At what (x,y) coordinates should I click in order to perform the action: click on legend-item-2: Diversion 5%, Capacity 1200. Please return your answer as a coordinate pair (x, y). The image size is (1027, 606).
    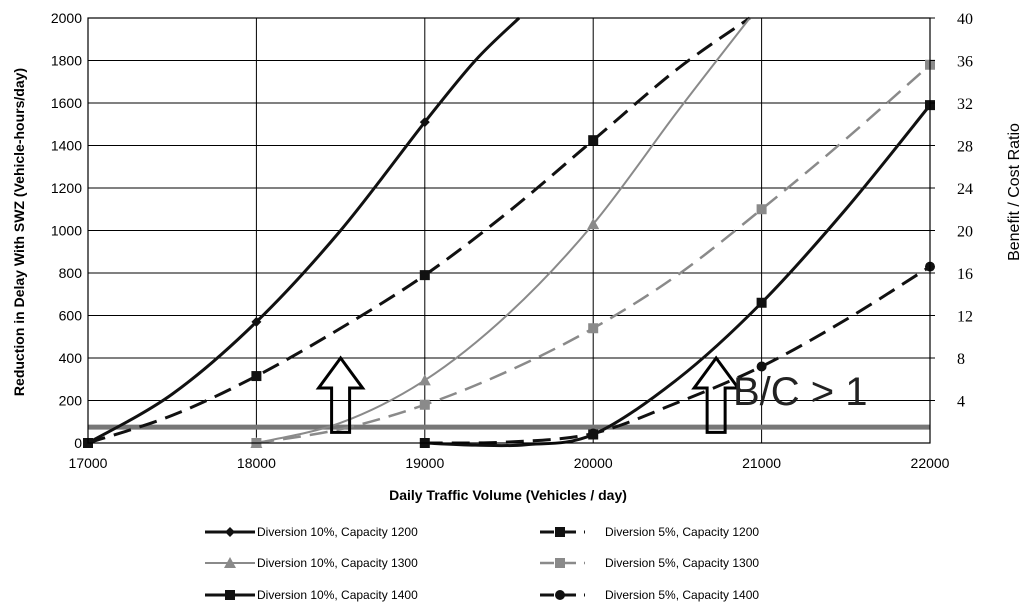
    Looking at the image, I should click on (649, 532).